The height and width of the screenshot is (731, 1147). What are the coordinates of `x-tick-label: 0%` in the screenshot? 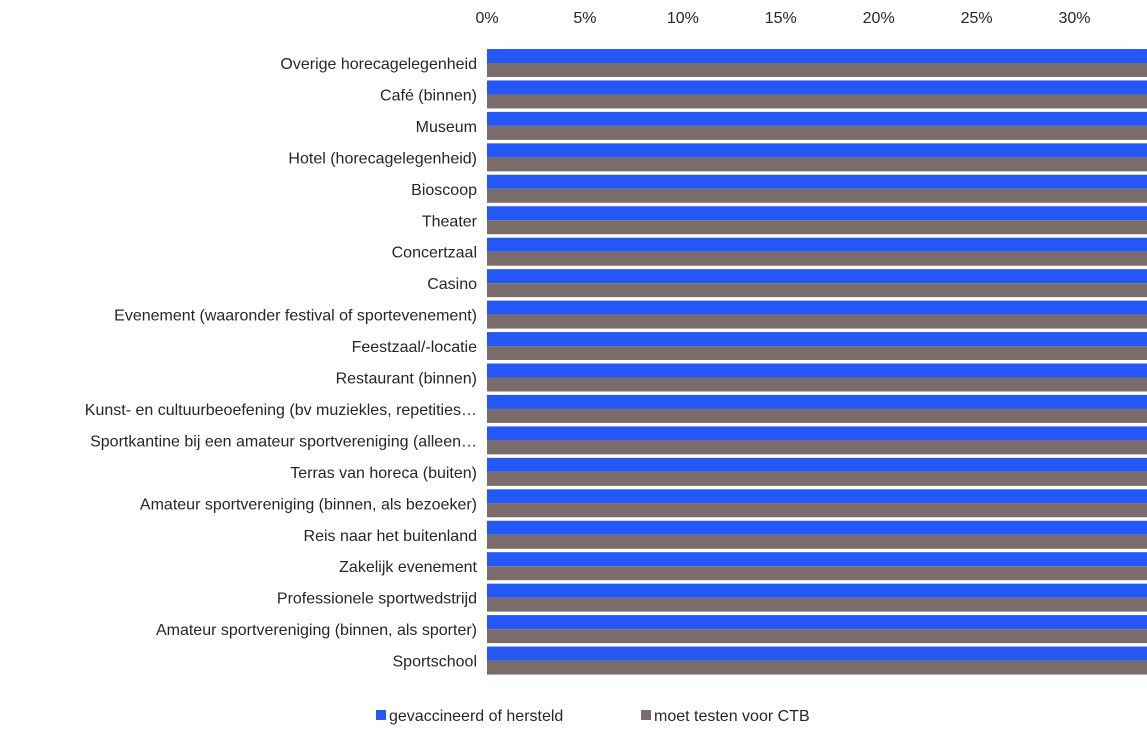 It's located at (486, 18).